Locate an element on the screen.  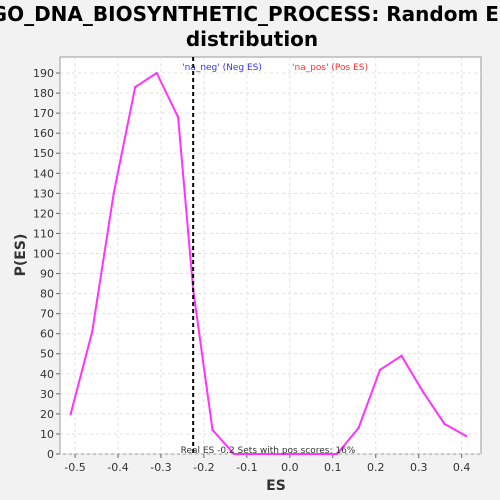
y-tick-label: 30 is located at coordinates (47, 394).